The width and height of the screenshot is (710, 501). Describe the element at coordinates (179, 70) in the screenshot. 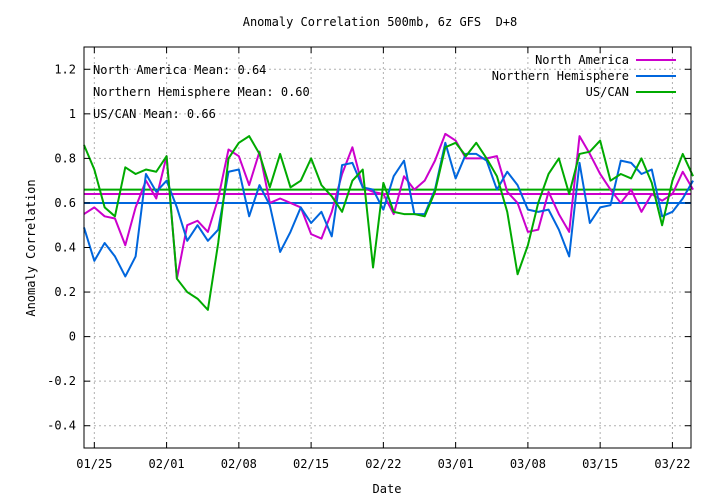

I see `annotation-north-america-mean: North America Mean: 0.64` at that location.